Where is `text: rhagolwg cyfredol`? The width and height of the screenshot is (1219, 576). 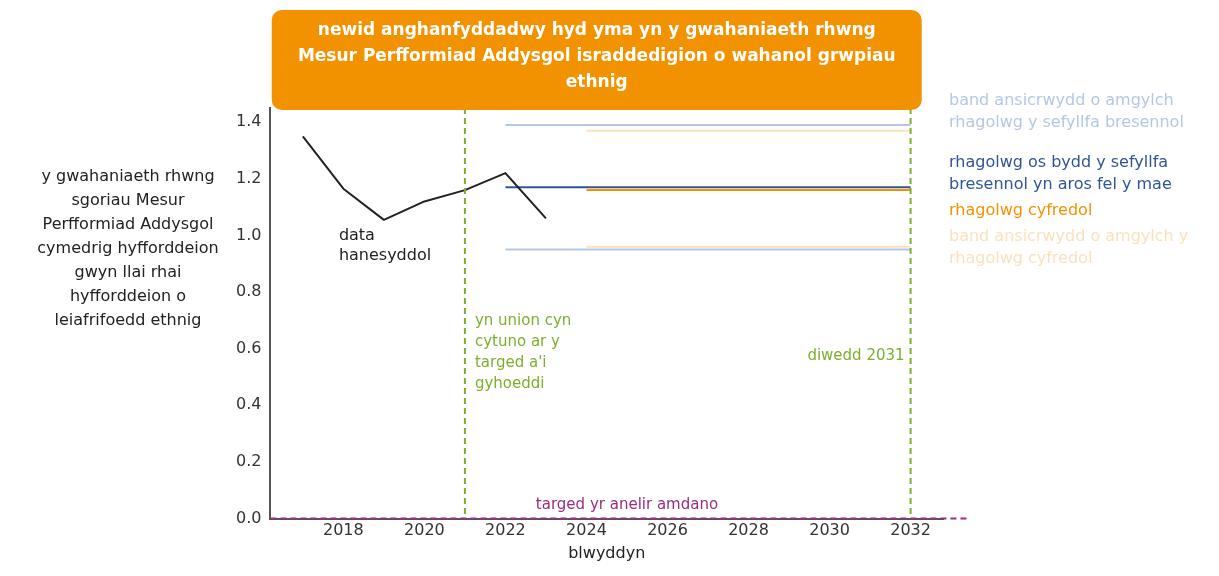 text: rhagolwg cyfredol is located at coordinates (1021, 210).